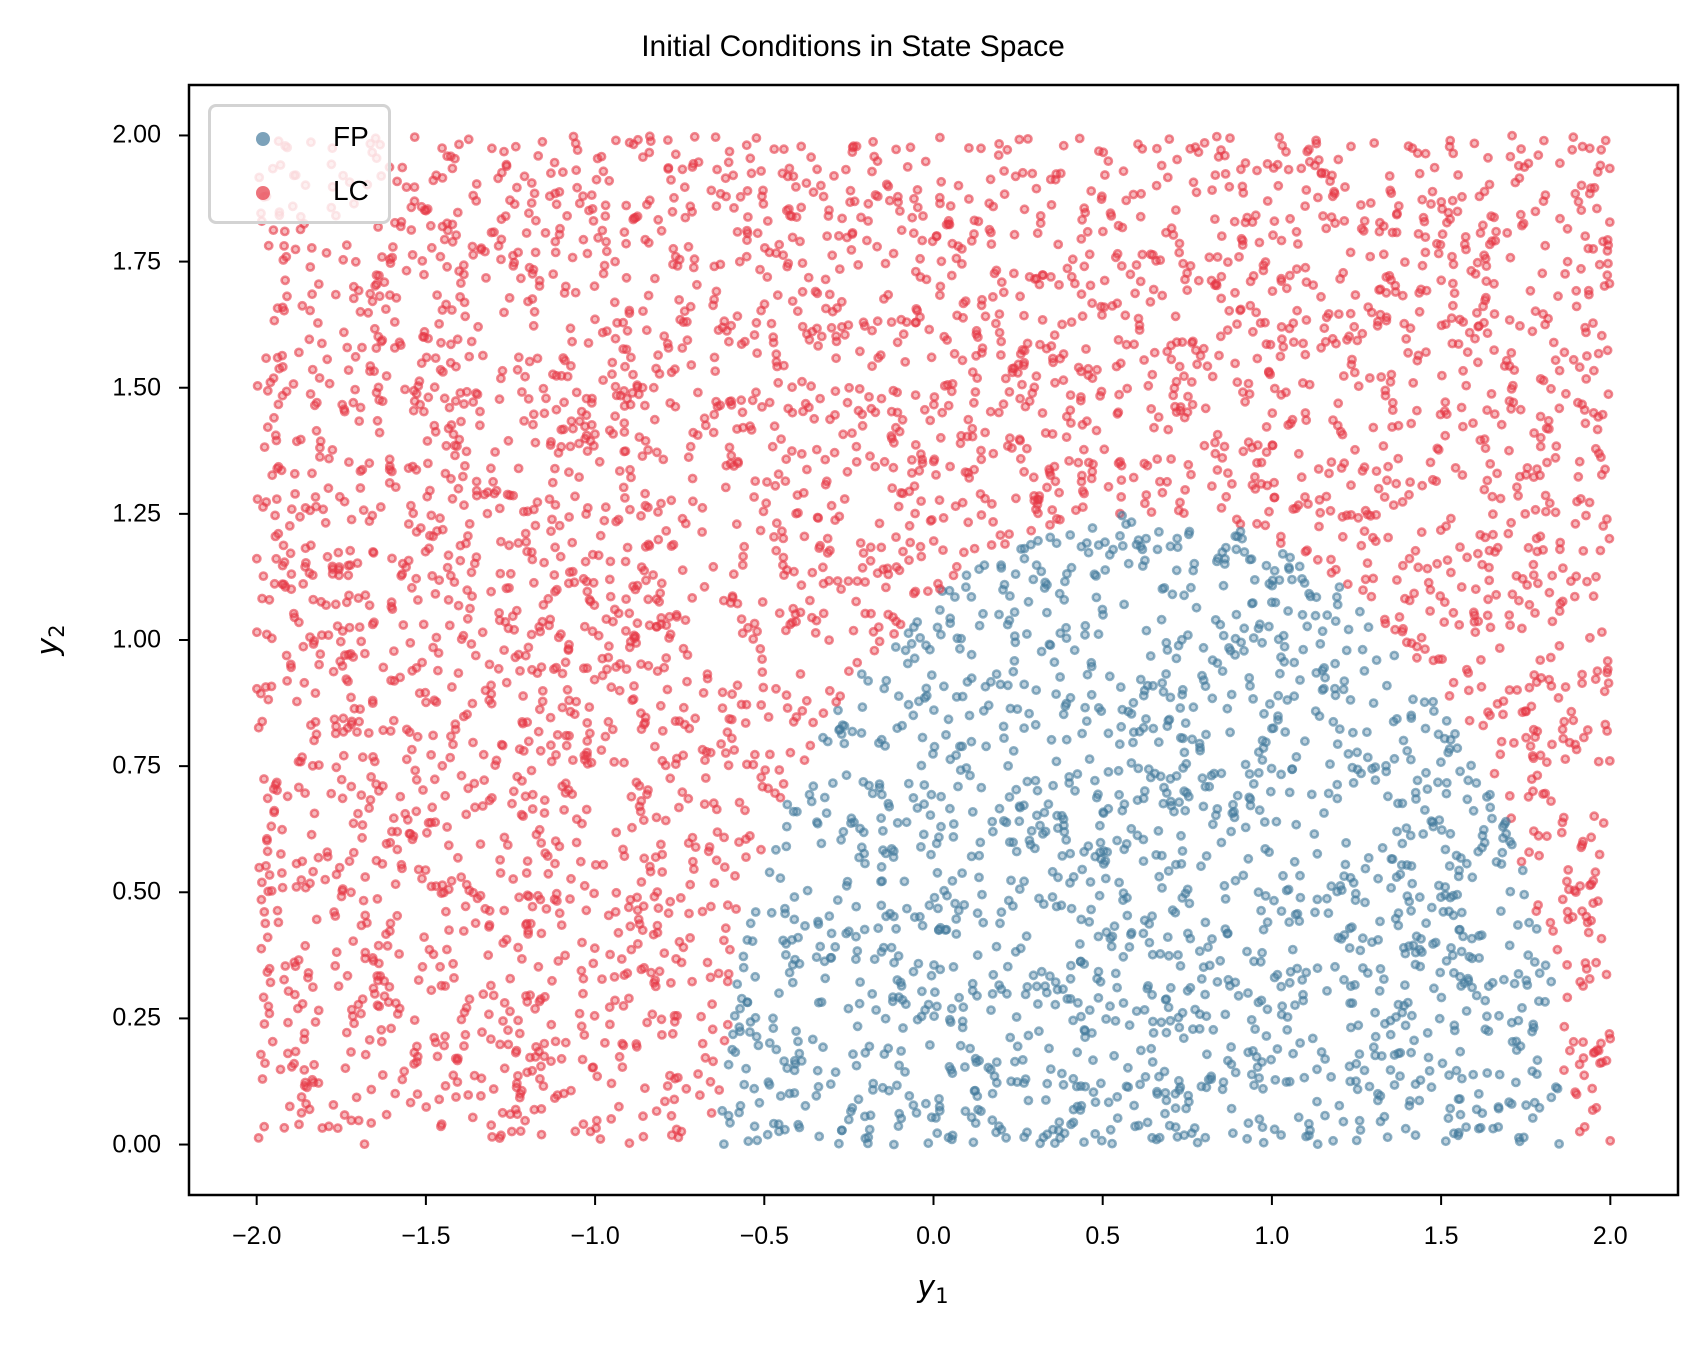 Image resolution: width=1706 pixels, height=1346 pixels. What do you see at coordinates (933, 1289) in the screenshot?
I see `x-axis-label: y1` at bounding box center [933, 1289].